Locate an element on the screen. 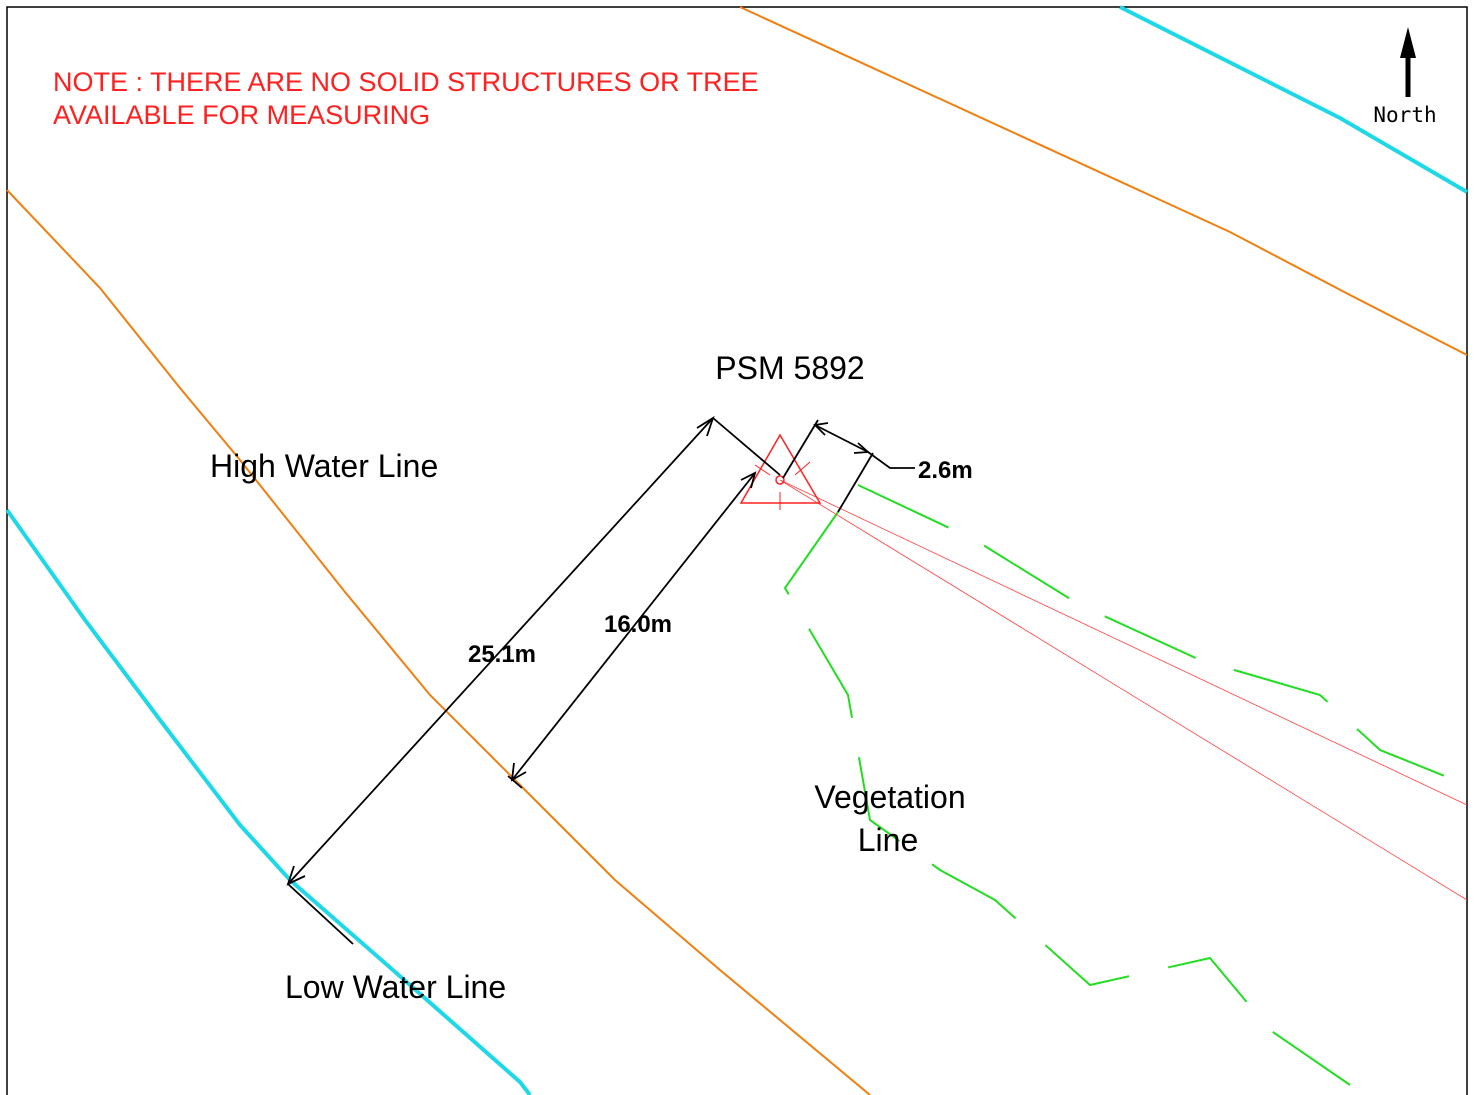 The width and height of the screenshot is (1474, 1095). low-water-label: Low Water Line is located at coordinates (395, 987).